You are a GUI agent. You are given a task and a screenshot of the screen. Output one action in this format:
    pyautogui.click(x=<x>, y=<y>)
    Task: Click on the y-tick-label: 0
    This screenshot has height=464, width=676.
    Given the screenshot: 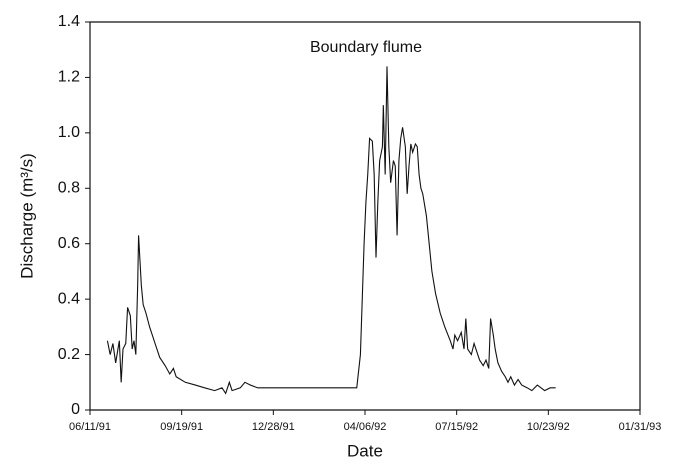 What is the action you would take?
    pyautogui.click(x=75, y=409)
    